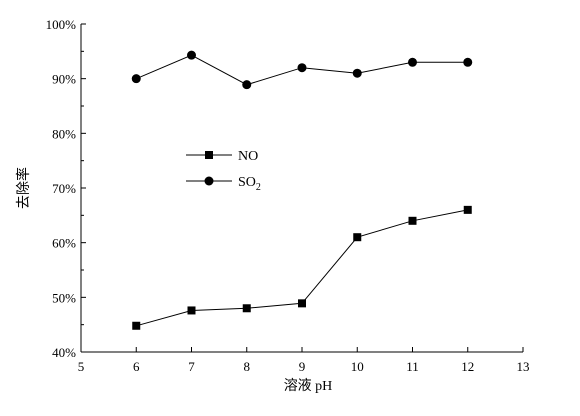 This screenshot has width=580, height=416. What do you see at coordinates (191, 366) in the screenshot?
I see `x-tick-label: 7` at bounding box center [191, 366].